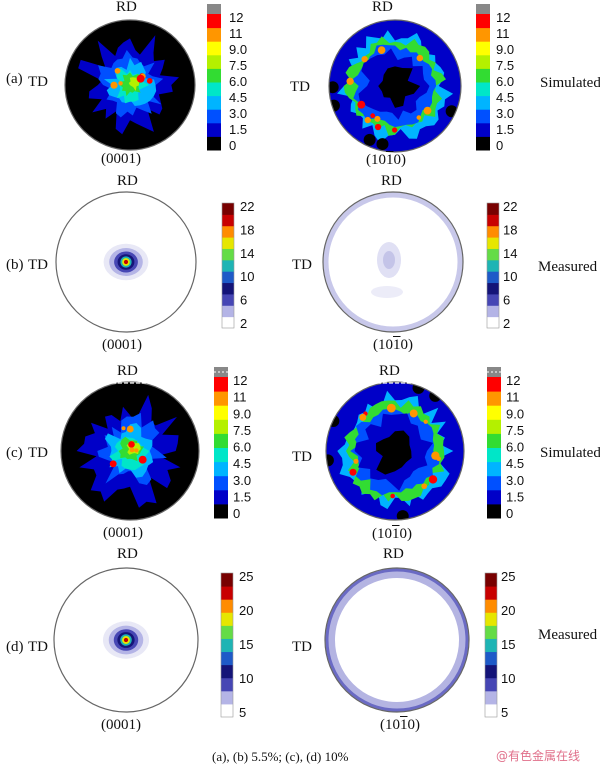  I want to click on row-label: (c), so click(14, 453).